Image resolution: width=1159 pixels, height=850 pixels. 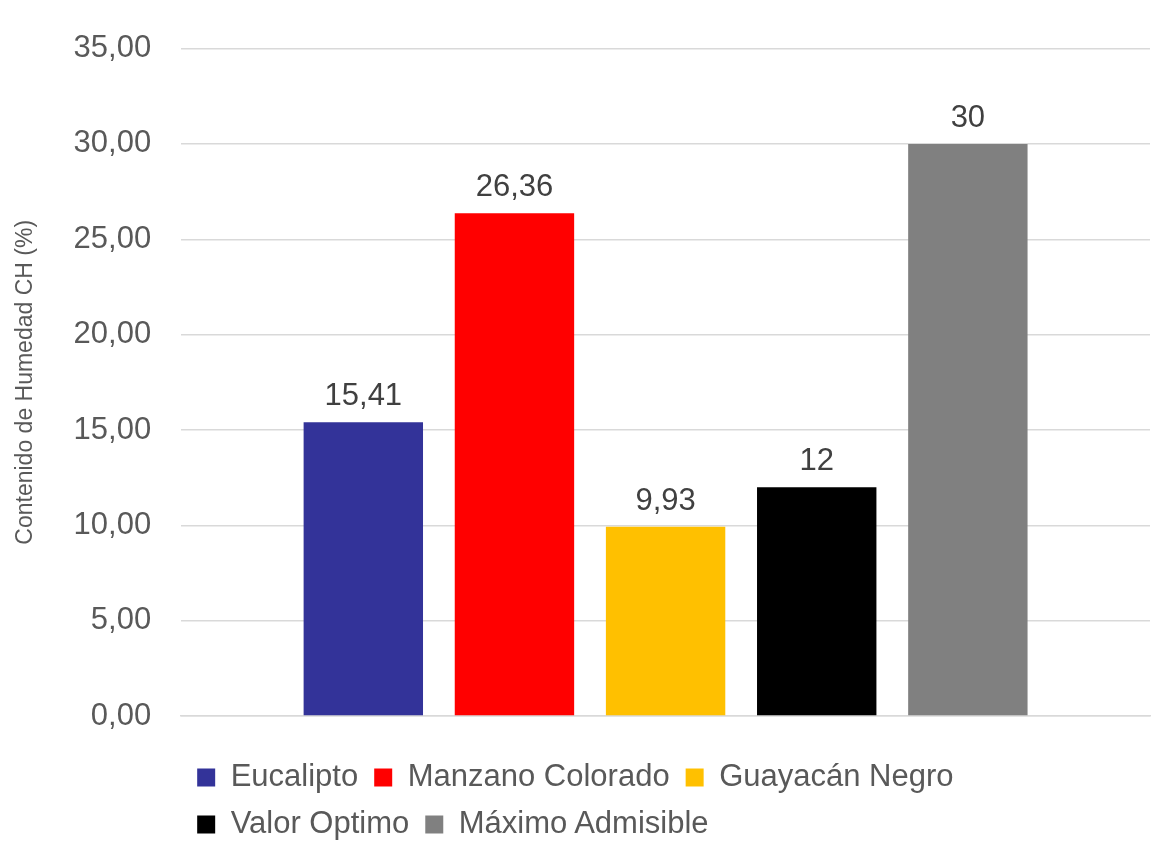 I want to click on data-label: 9,93, so click(x=665, y=499).